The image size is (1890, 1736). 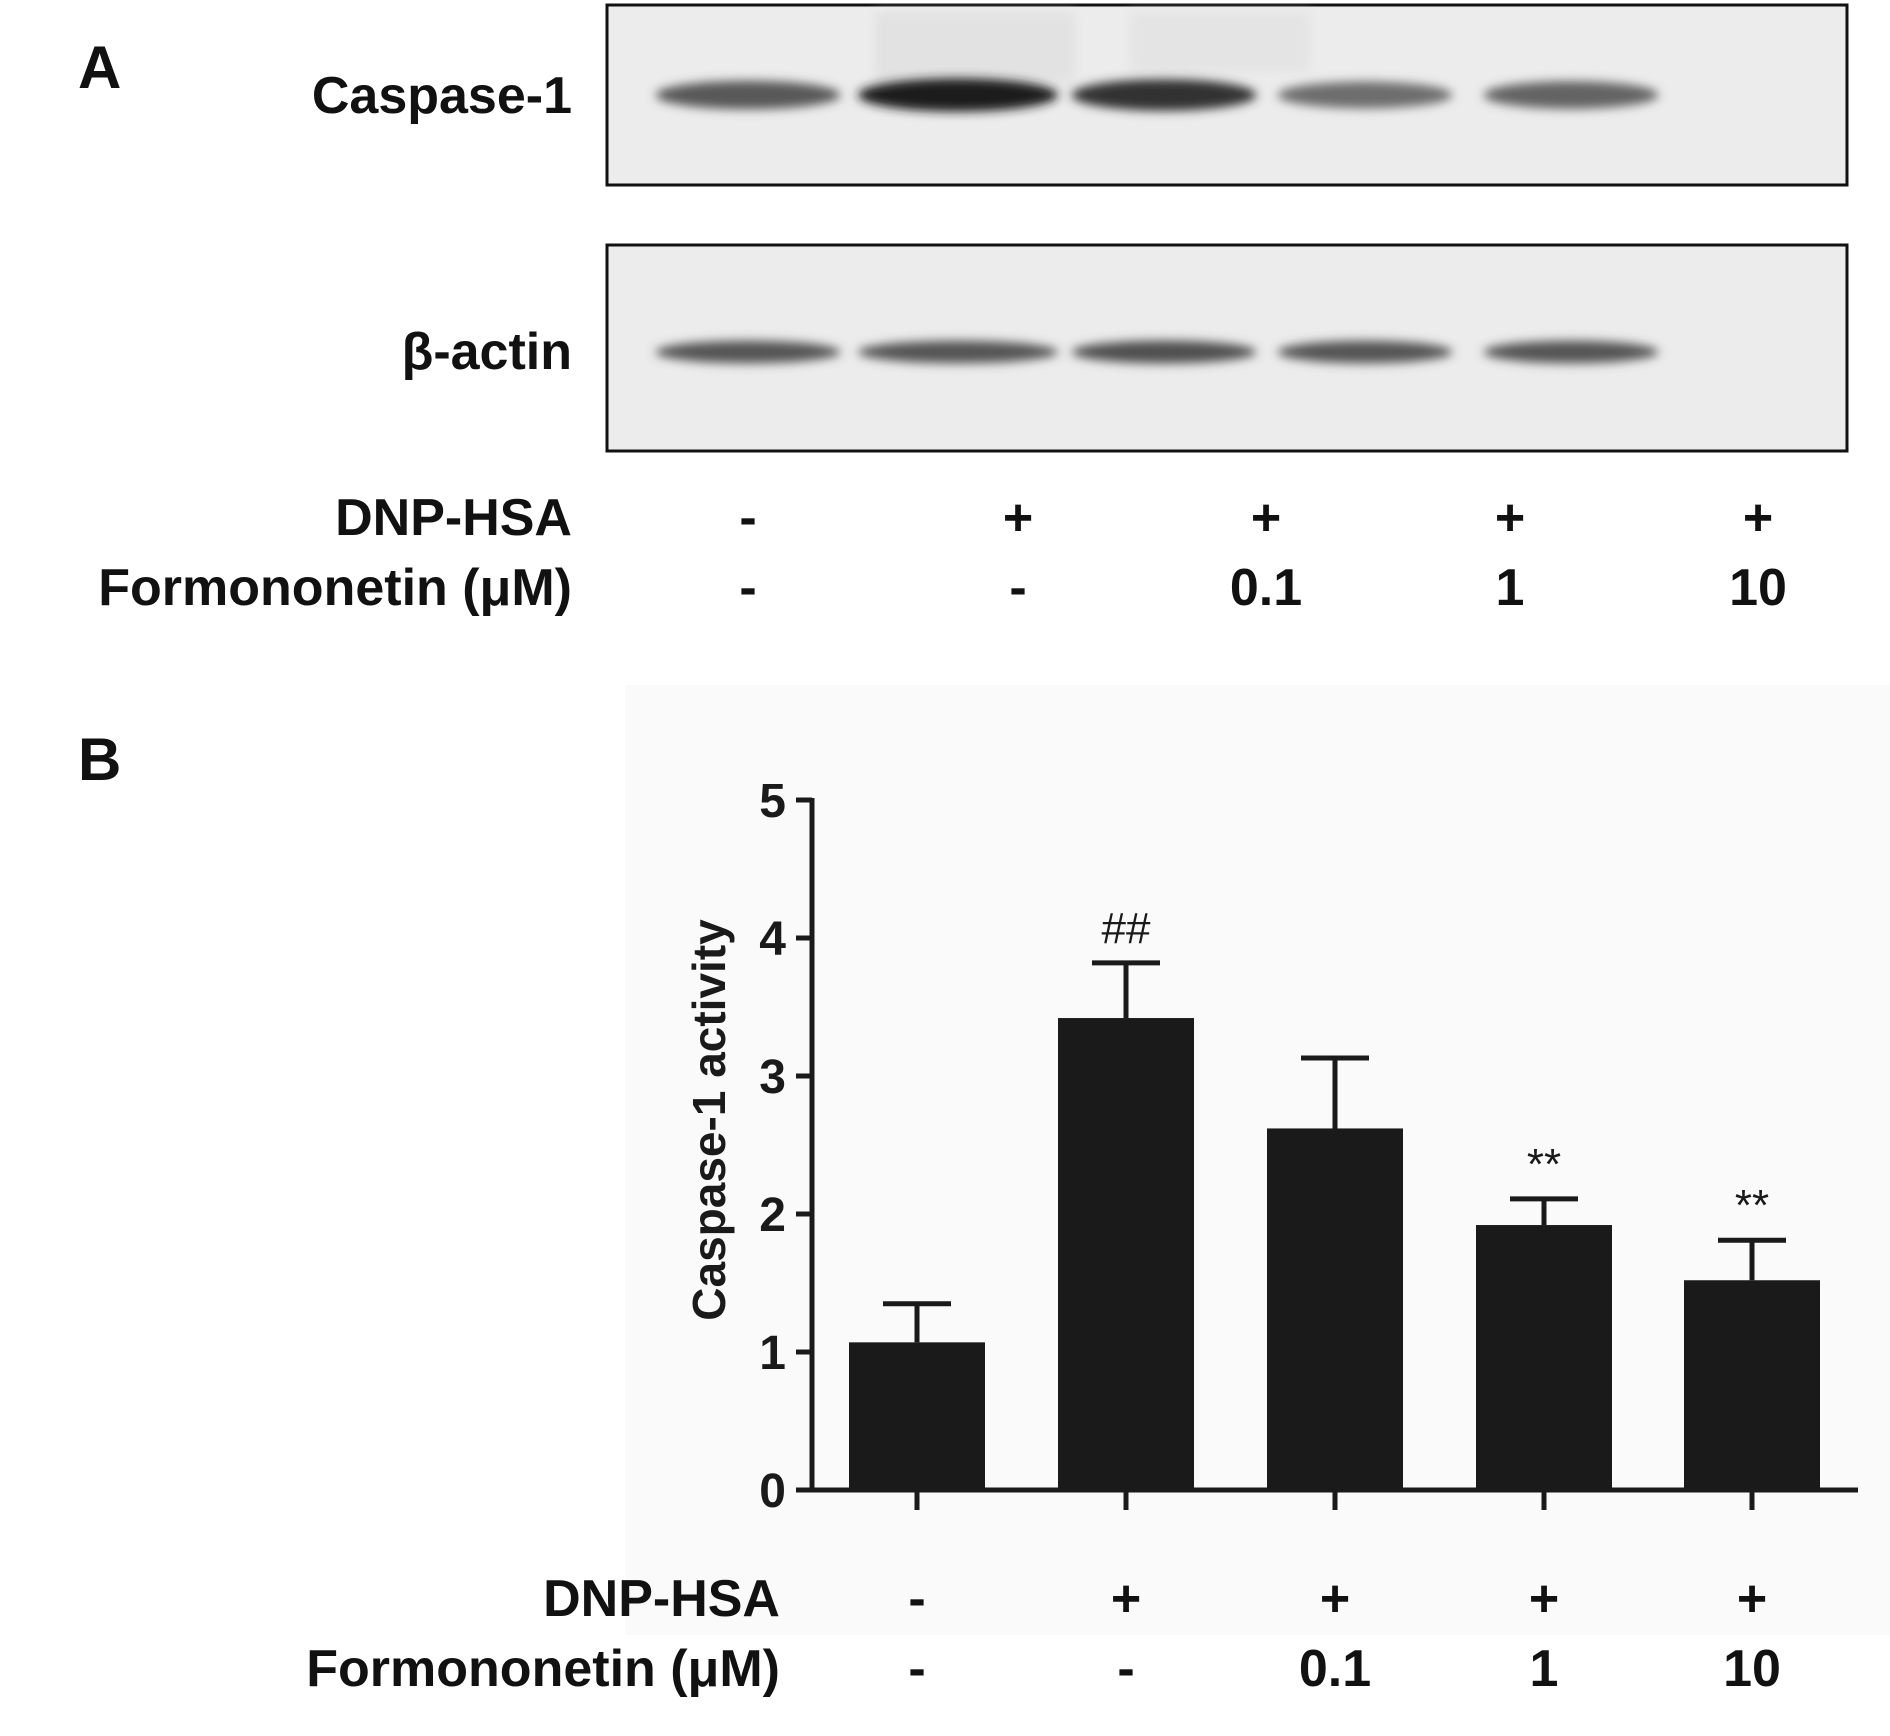 What do you see at coordinates (772, 1353) in the screenshot?
I see `y-tick-label-1: 1` at bounding box center [772, 1353].